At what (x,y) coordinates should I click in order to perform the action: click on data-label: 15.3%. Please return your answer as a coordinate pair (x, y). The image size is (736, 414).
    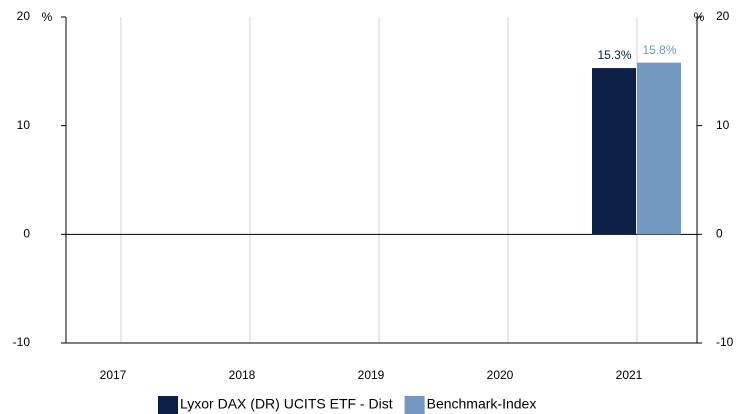
    Looking at the image, I should click on (614, 55).